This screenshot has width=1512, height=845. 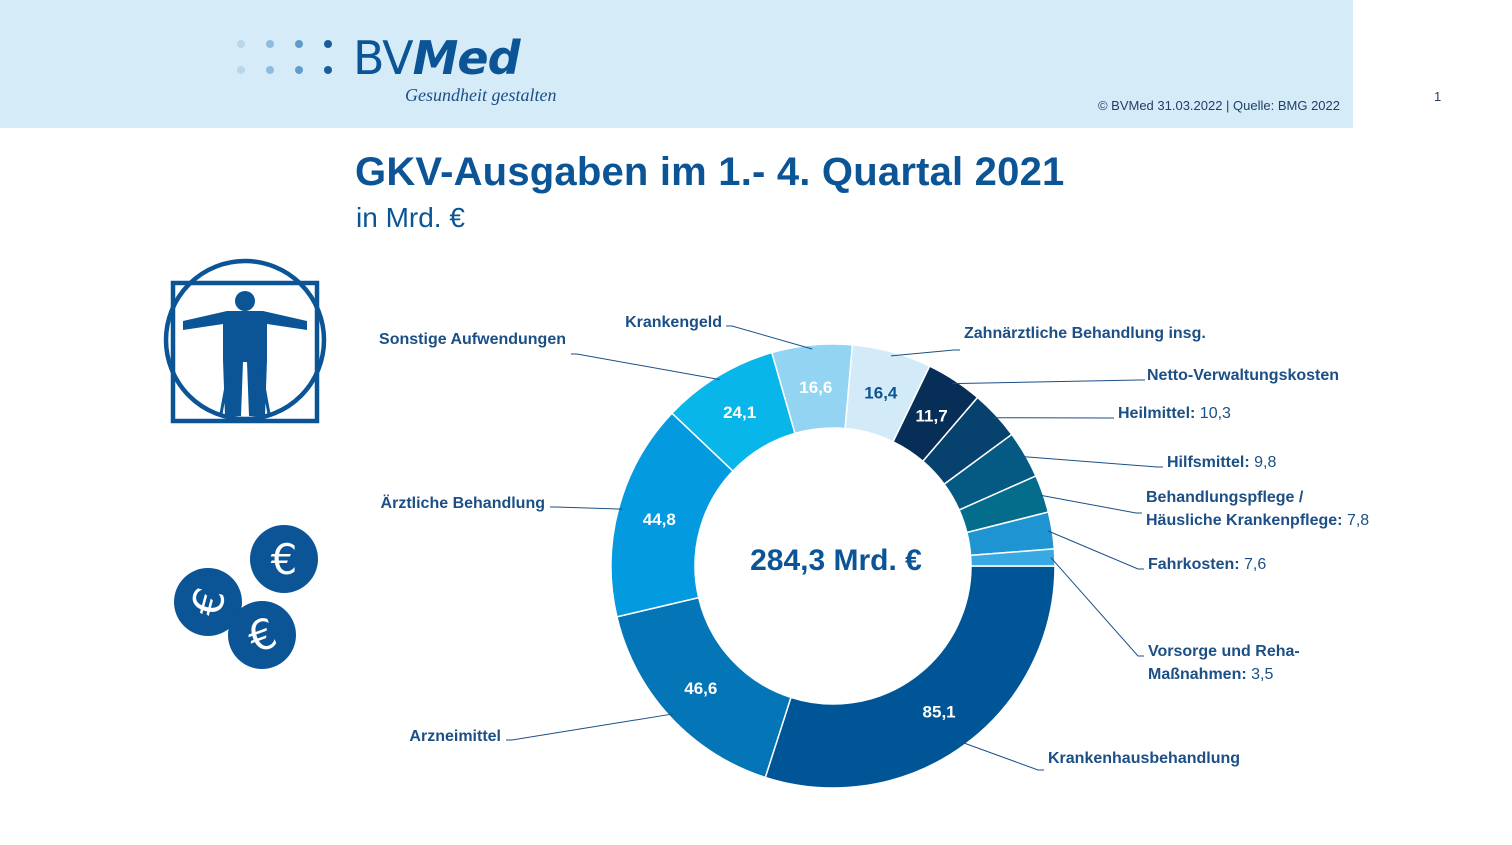 What do you see at coordinates (673, 322) in the screenshot?
I see `category-label: Krankengeld` at bounding box center [673, 322].